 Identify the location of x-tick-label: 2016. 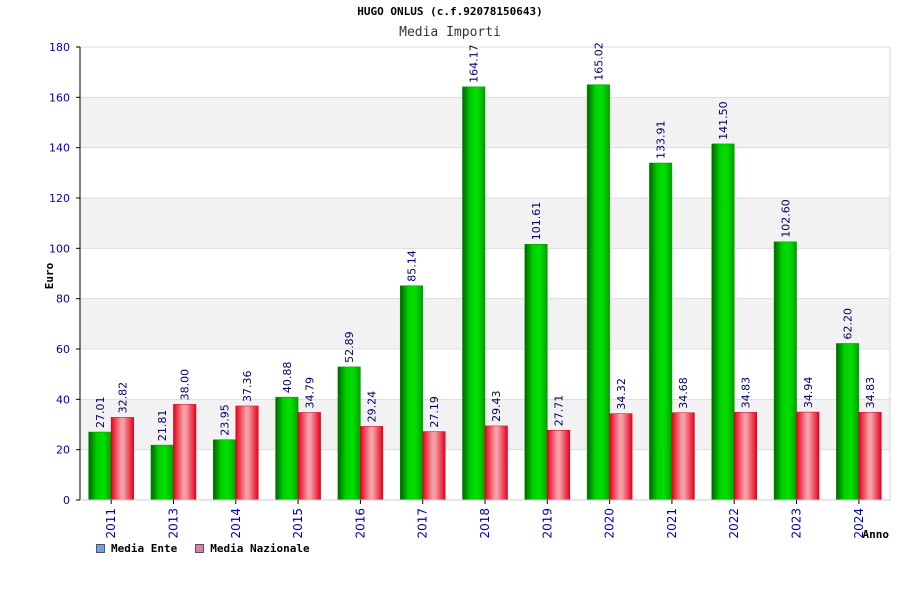
(360, 523).